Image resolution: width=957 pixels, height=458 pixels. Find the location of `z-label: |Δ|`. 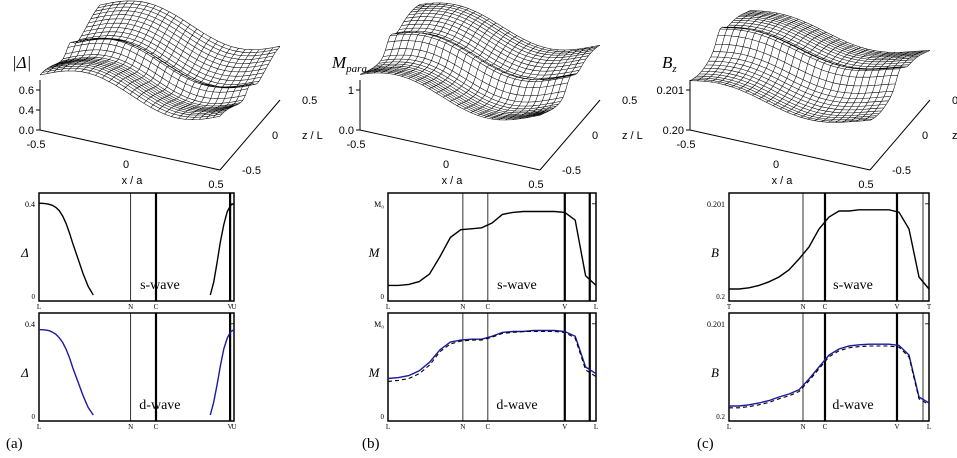

z-label: |Δ| is located at coordinates (21, 62).